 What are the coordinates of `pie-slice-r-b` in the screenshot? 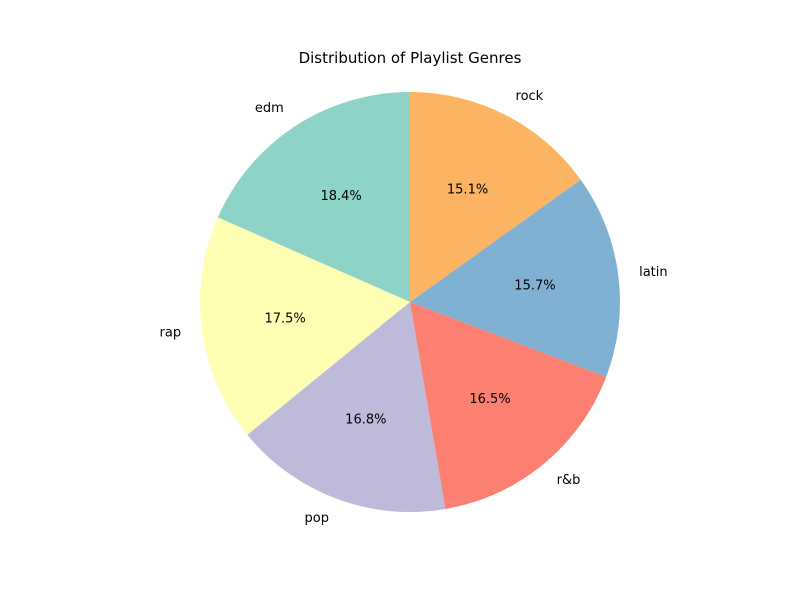 It's located at (508, 405).